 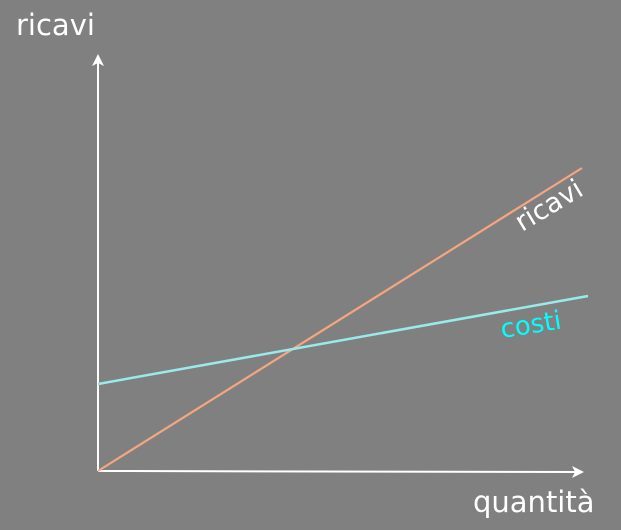 What do you see at coordinates (343, 340) in the screenshot?
I see `costi-line` at bounding box center [343, 340].